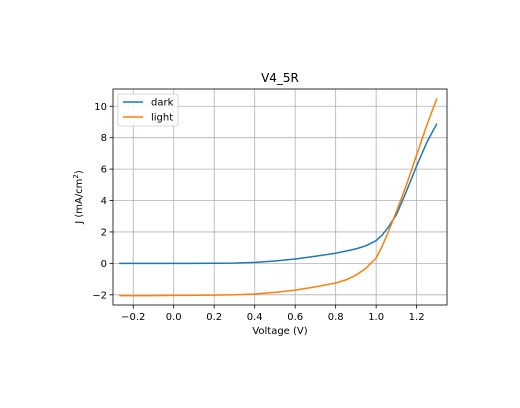 This screenshot has width=520, height=408. Describe the element at coordinates (104, 201) in the screenshot. I see `y-tick-label: 4` at that location.